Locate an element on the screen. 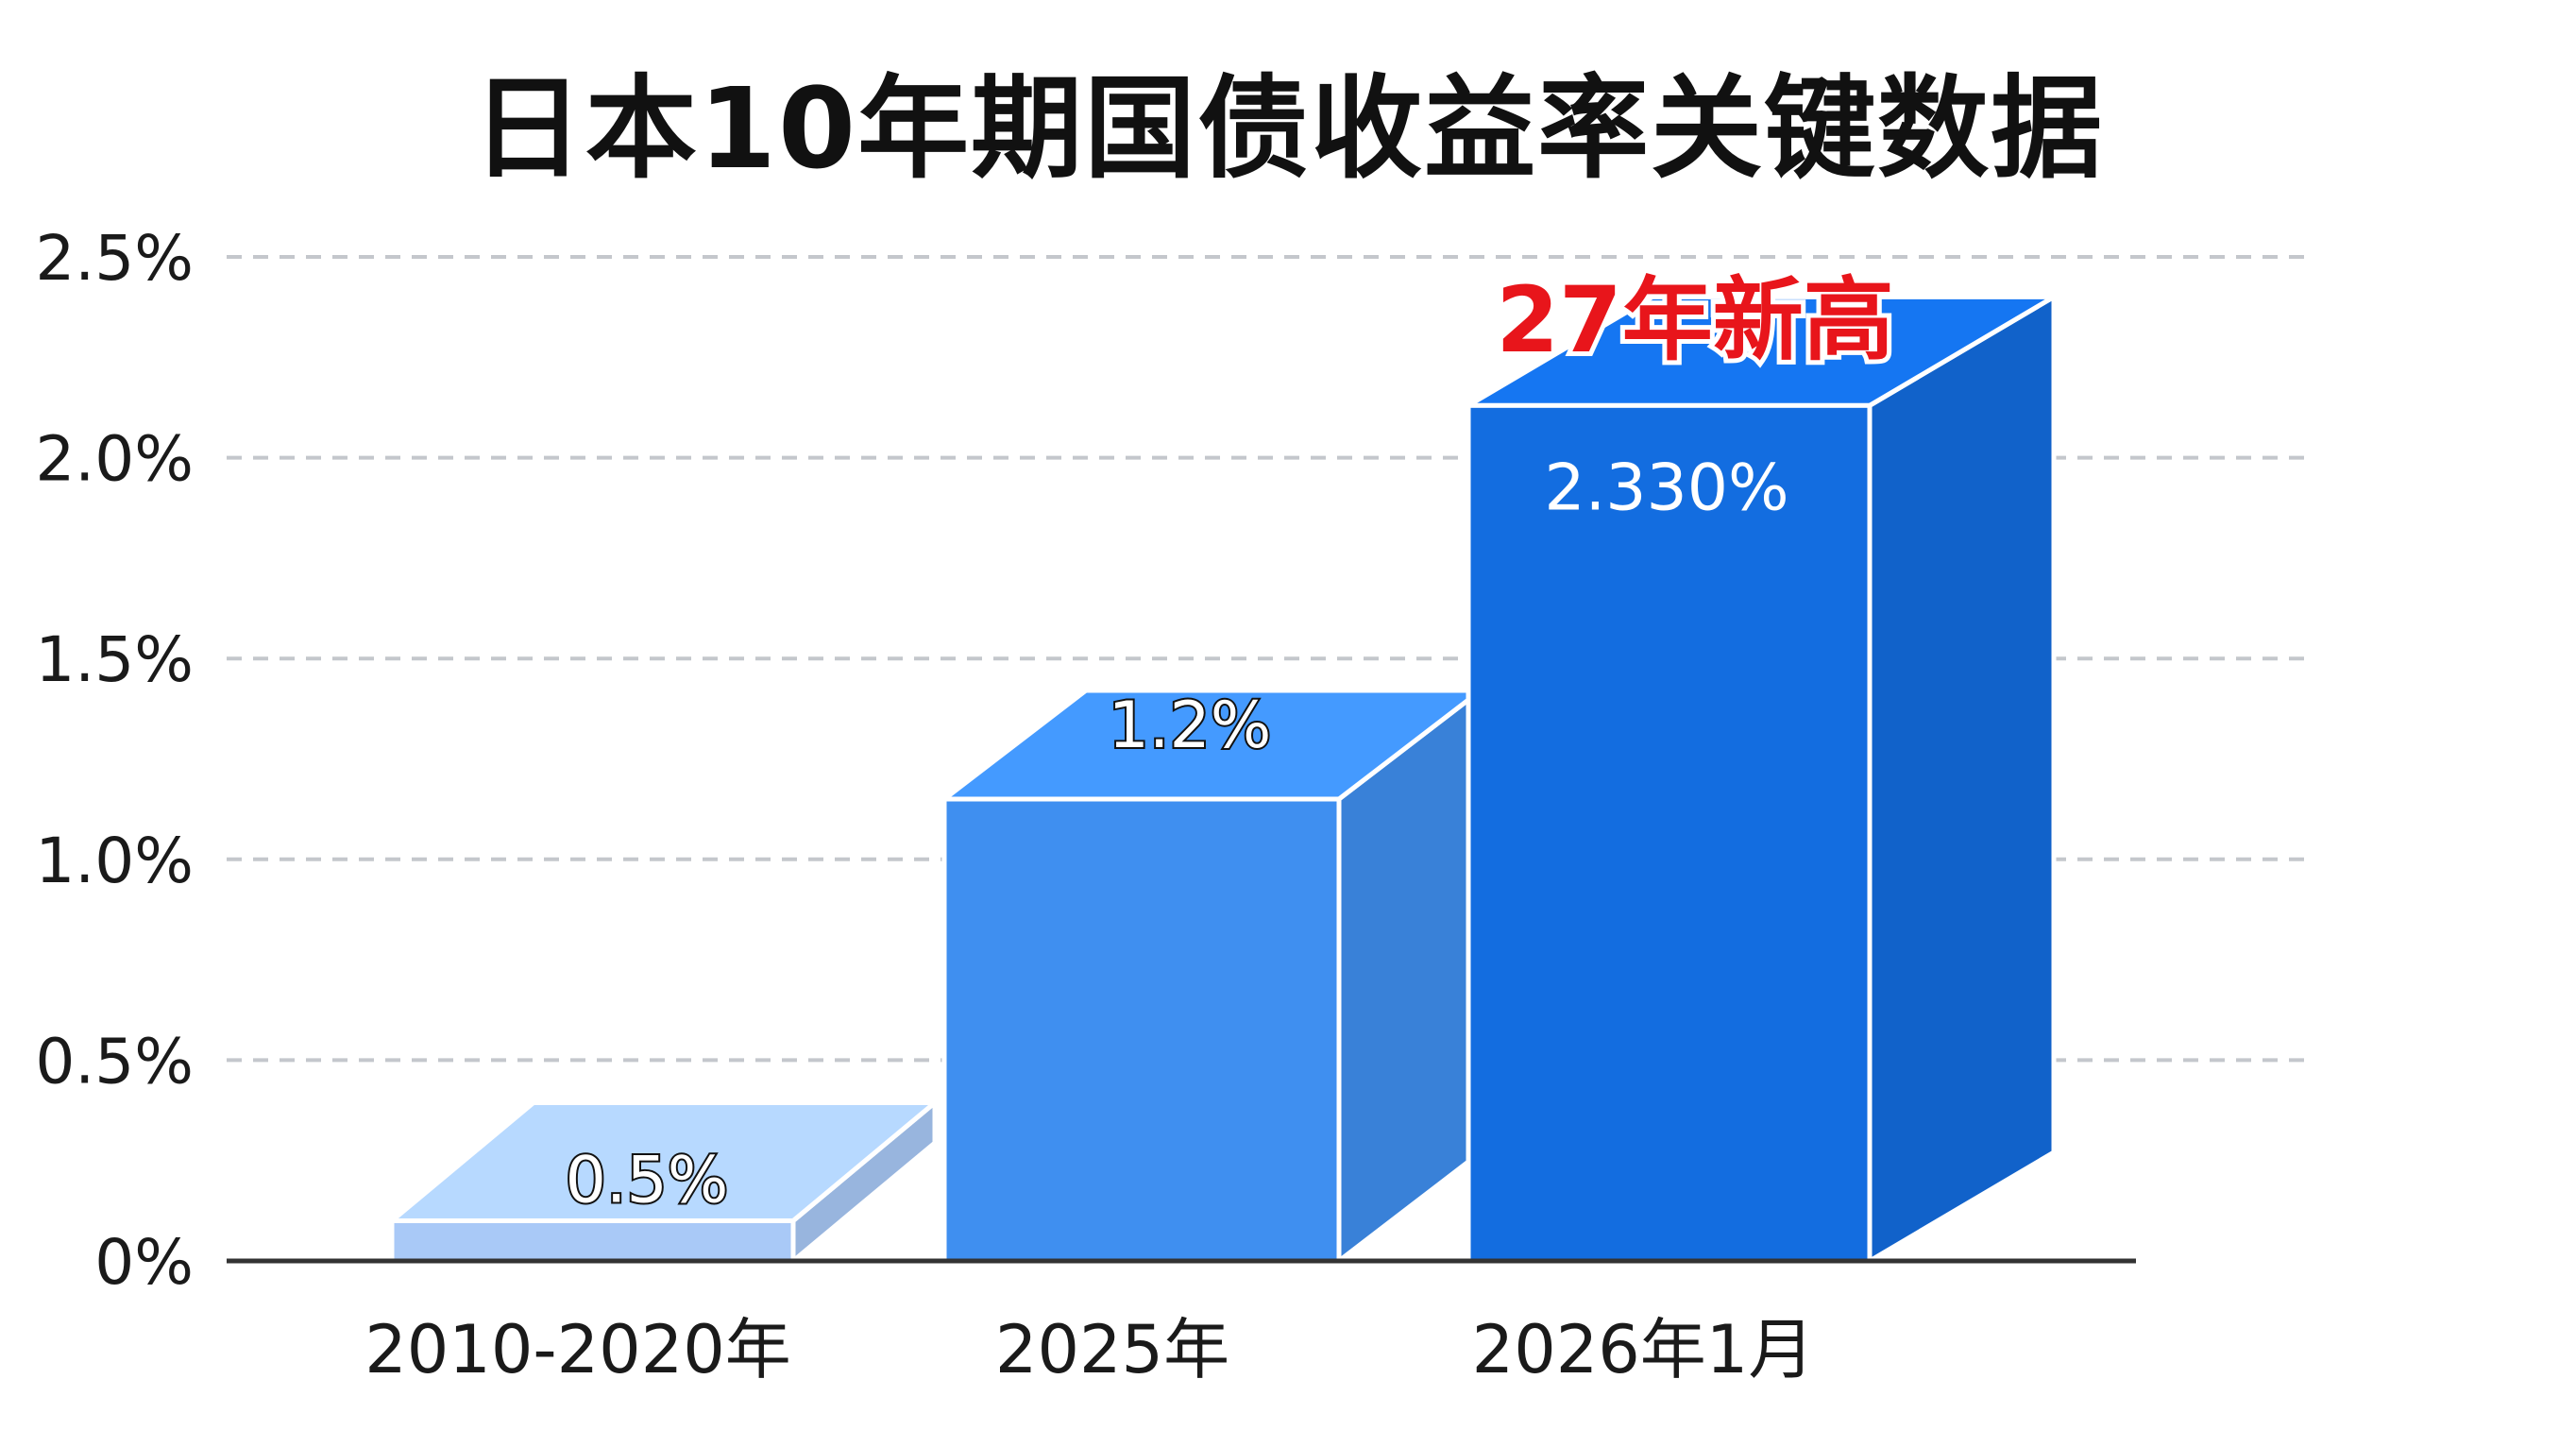 The image size is (2576, 1447). annotation-label: 27年新高 is located at coordinates (1695, 320).